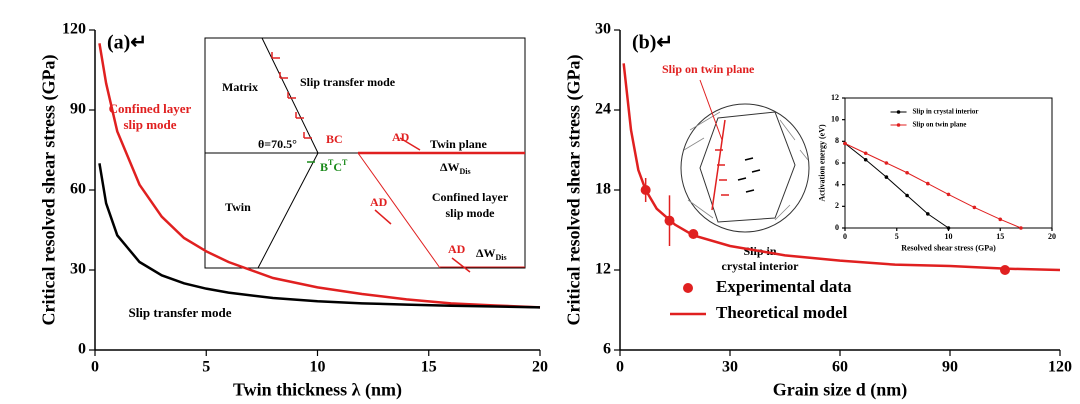 Image resolution: width=1080 pixels, height=404 pixels. I want to click on y-tick-label: 60, so click(78, 189).